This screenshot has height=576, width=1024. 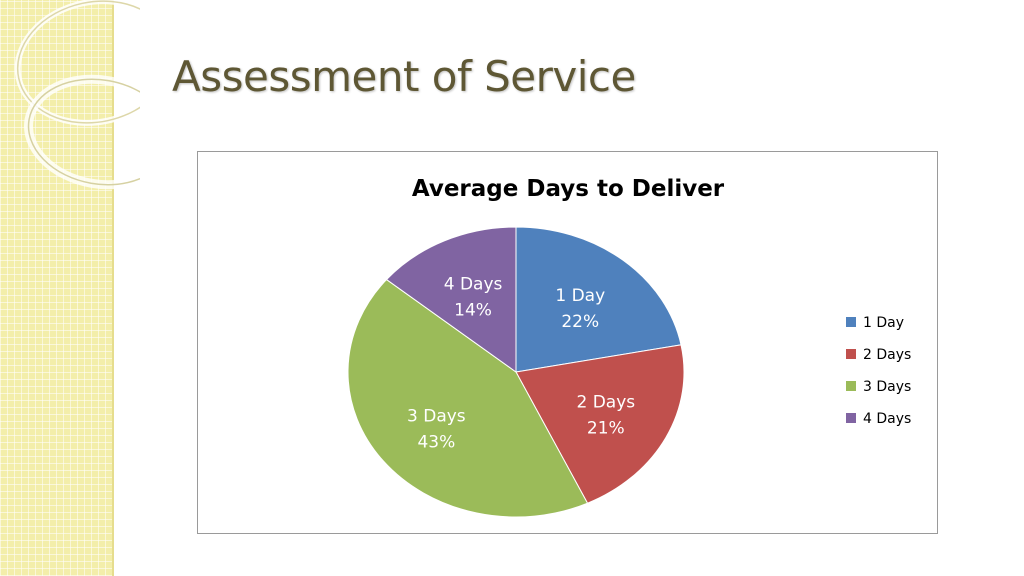 What do you see at coordinates (580, 322) in the screenshot?
I see `slice-label-percent: 22%` at bounding box center [580, 322].